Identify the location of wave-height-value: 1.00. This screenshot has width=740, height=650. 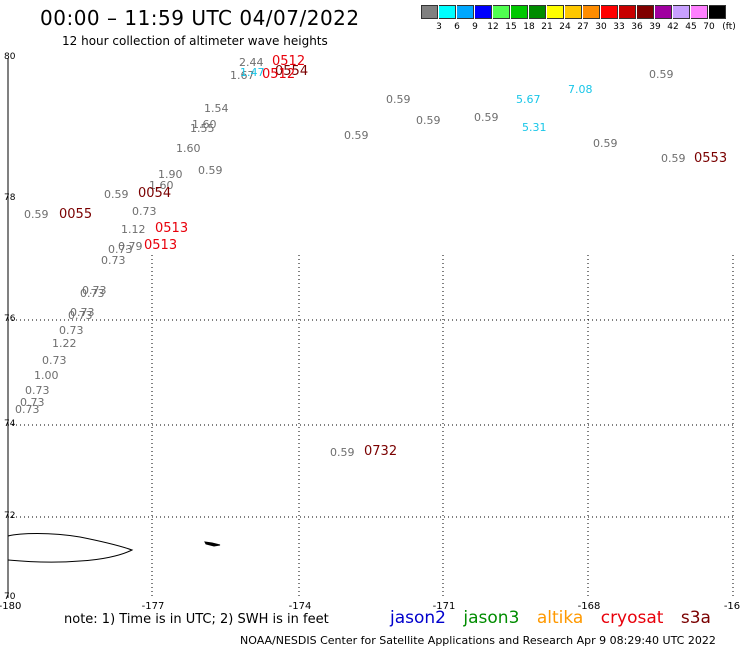
(46, 375).